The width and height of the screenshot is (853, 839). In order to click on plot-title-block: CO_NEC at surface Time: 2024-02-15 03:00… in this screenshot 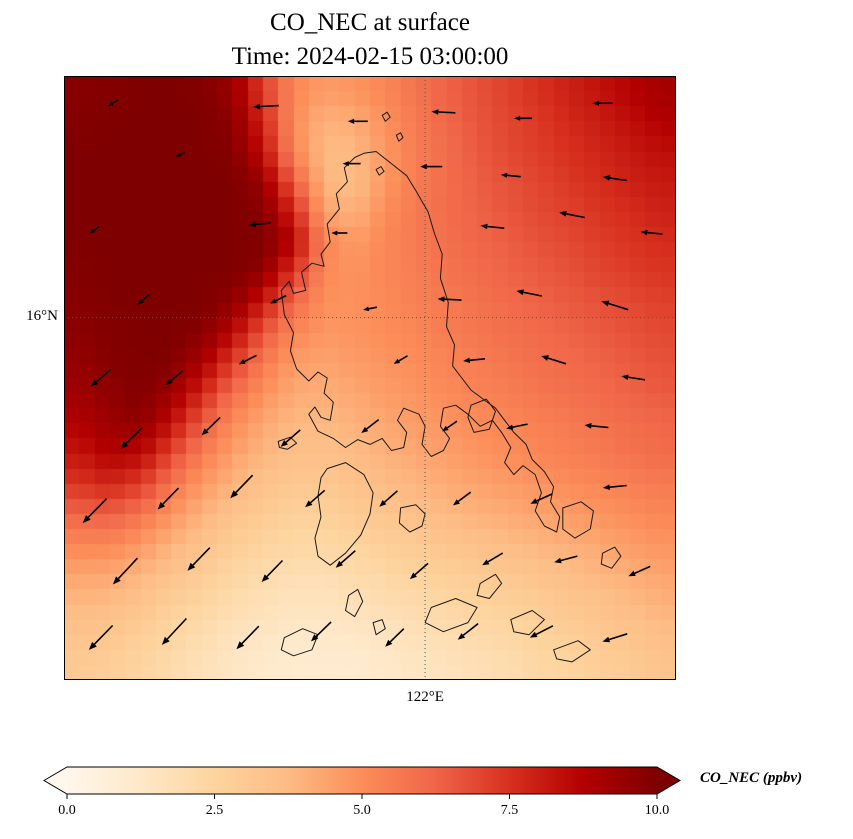, I will do `click(370, 40)`.